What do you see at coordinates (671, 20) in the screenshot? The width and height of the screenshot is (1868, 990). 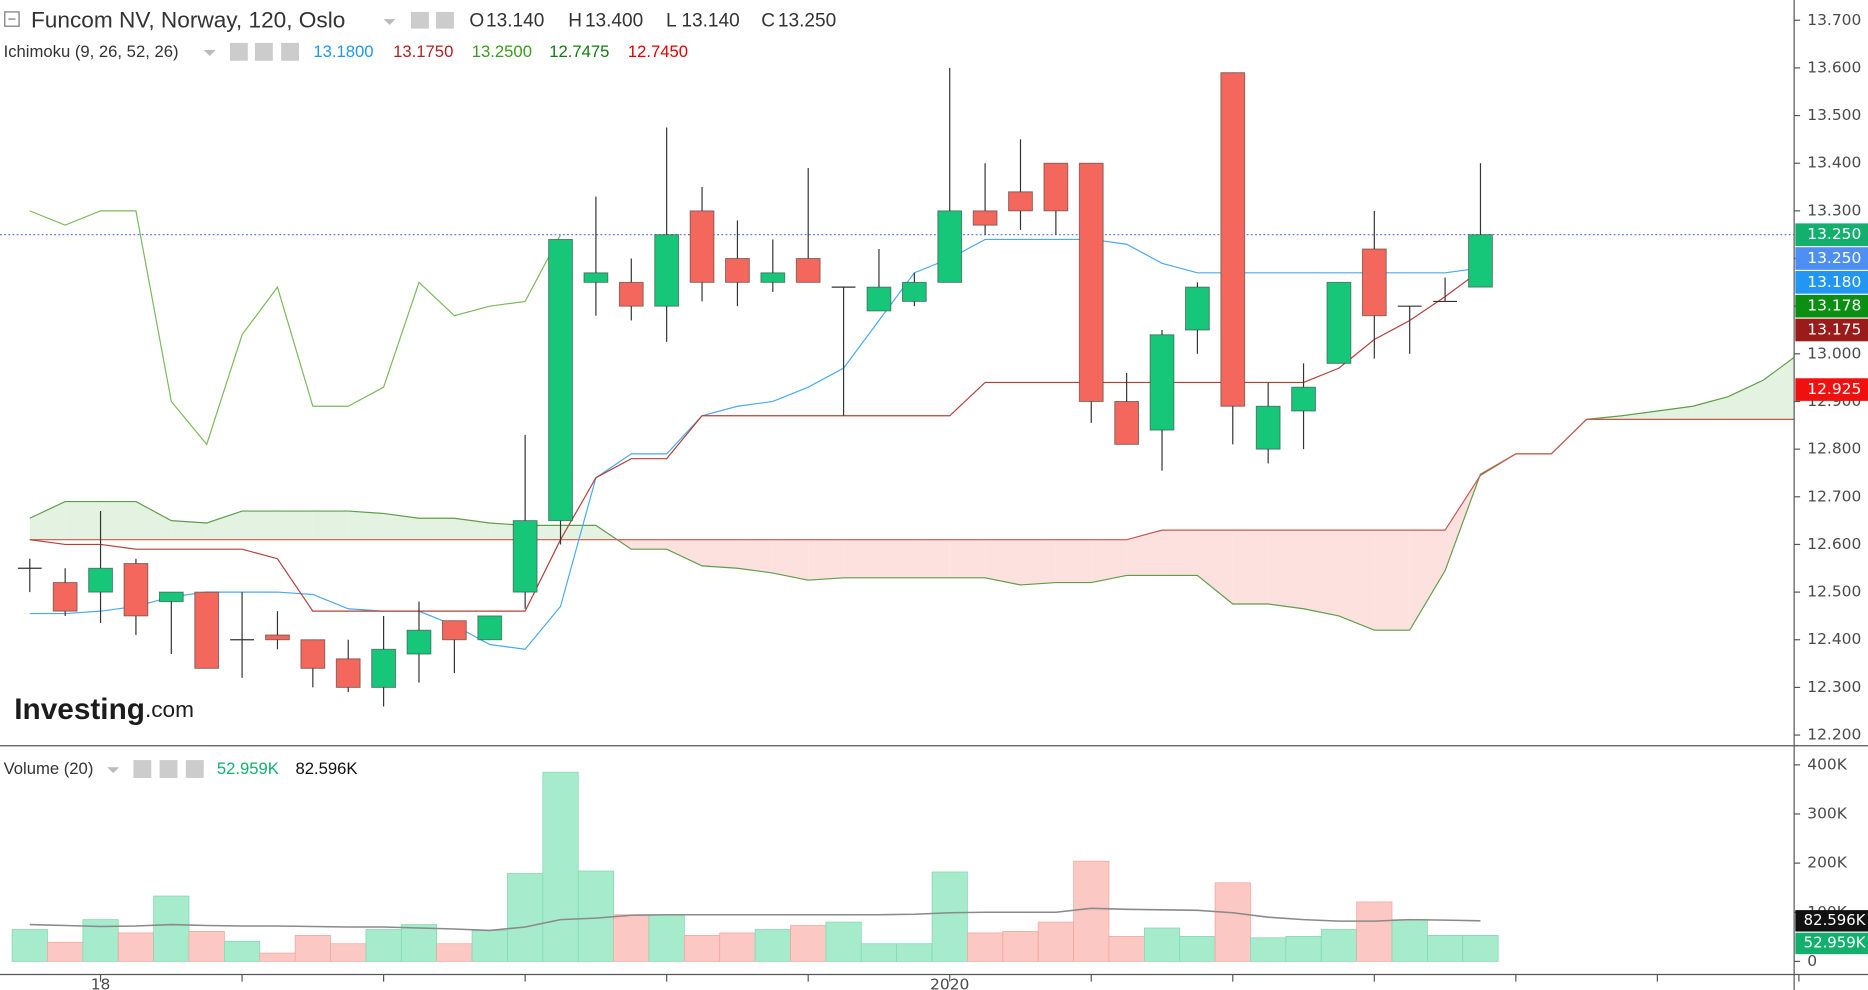 I see `ohlc-key: L` at bounding box center [671, 20].